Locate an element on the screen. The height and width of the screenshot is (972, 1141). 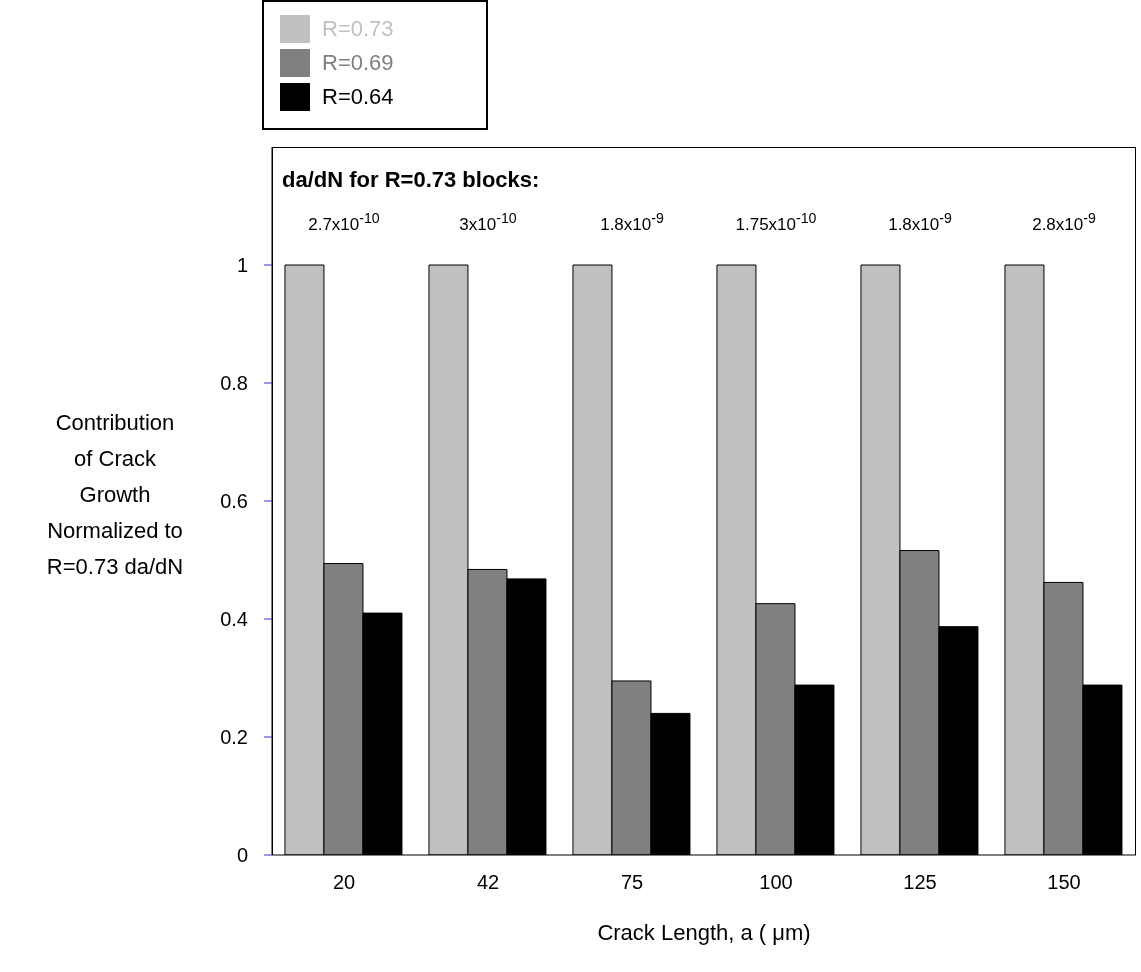
y-tick-label: 1 is located at coordinates (242, 265).